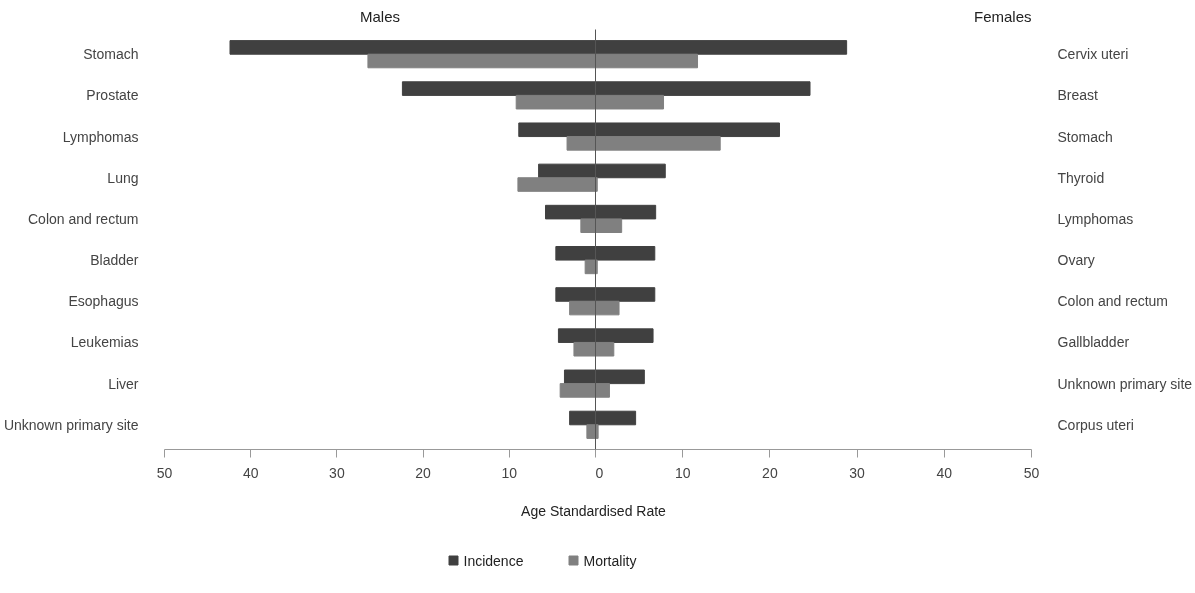 The width and height of the screenshot is (1195, 593). Describe the element at coordinates (594, 510) in the screenshot. I see `x-axis-title: Age Standardised Rate` at that location.